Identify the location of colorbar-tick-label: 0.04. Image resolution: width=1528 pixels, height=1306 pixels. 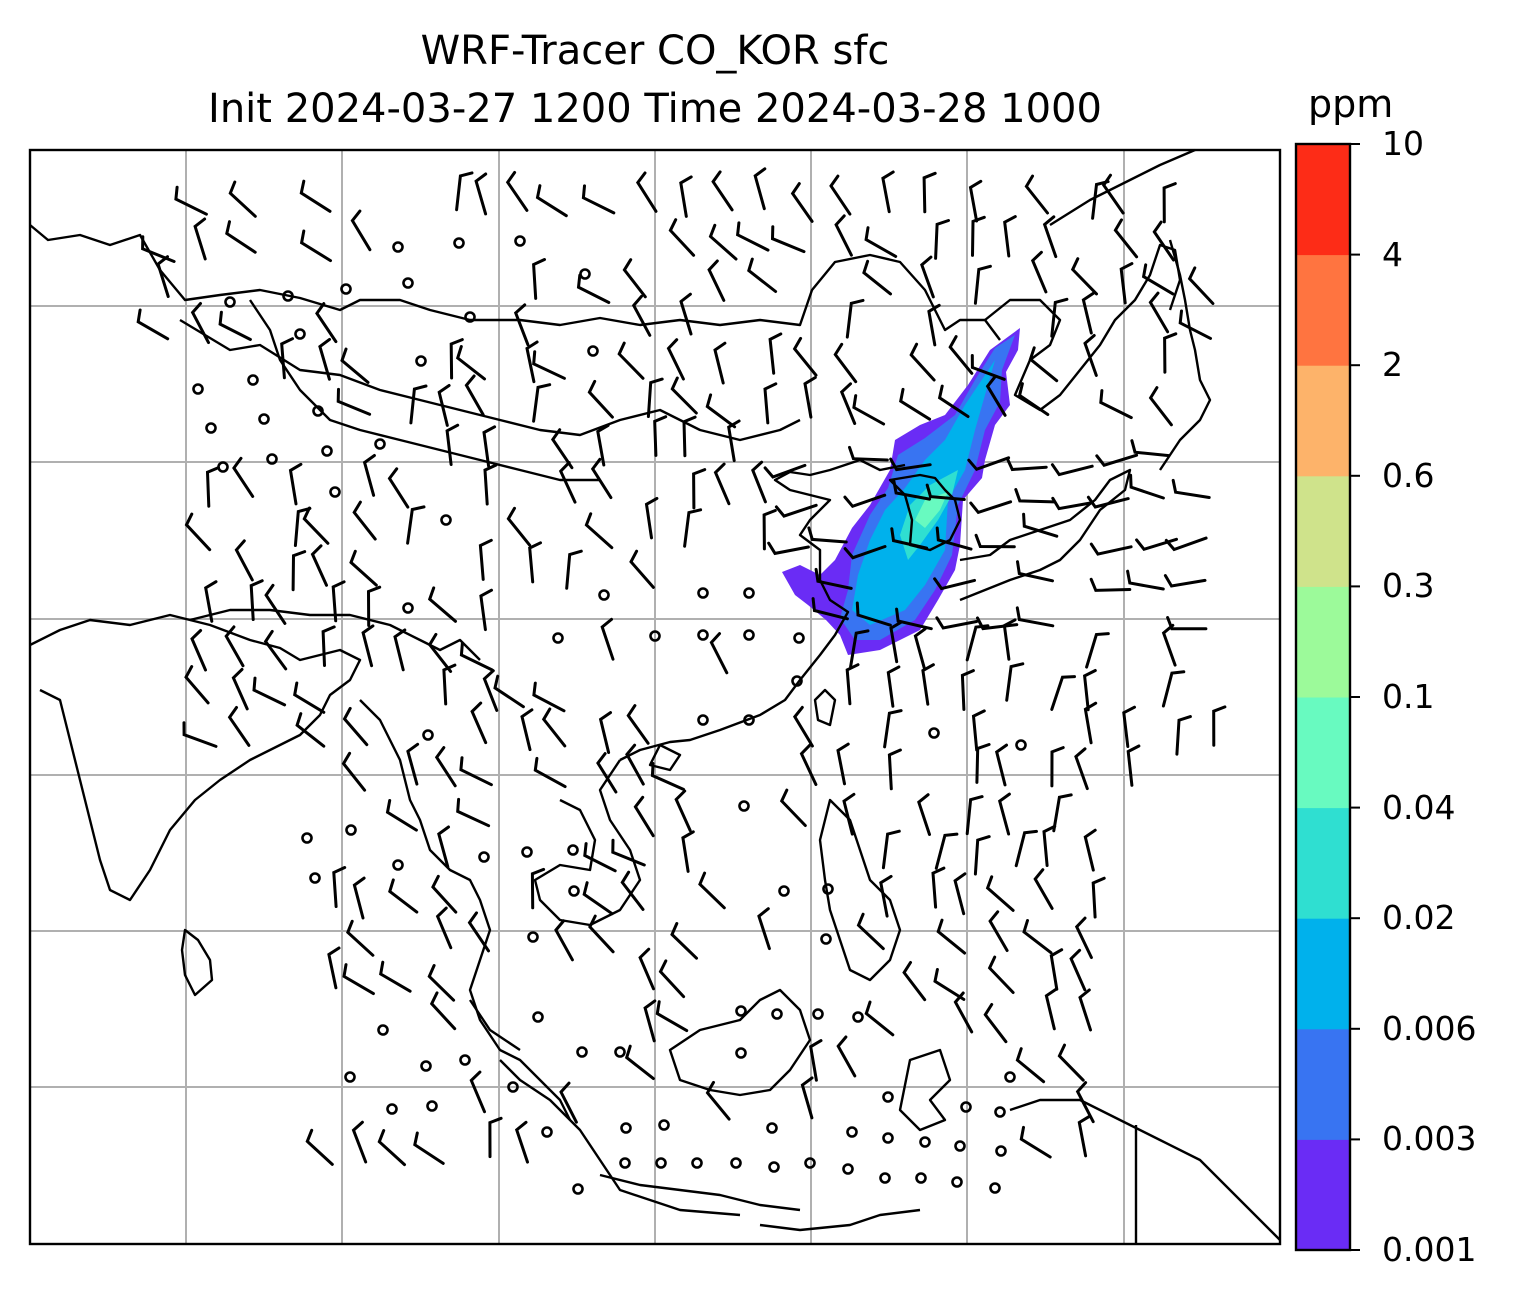
(1419, 807).